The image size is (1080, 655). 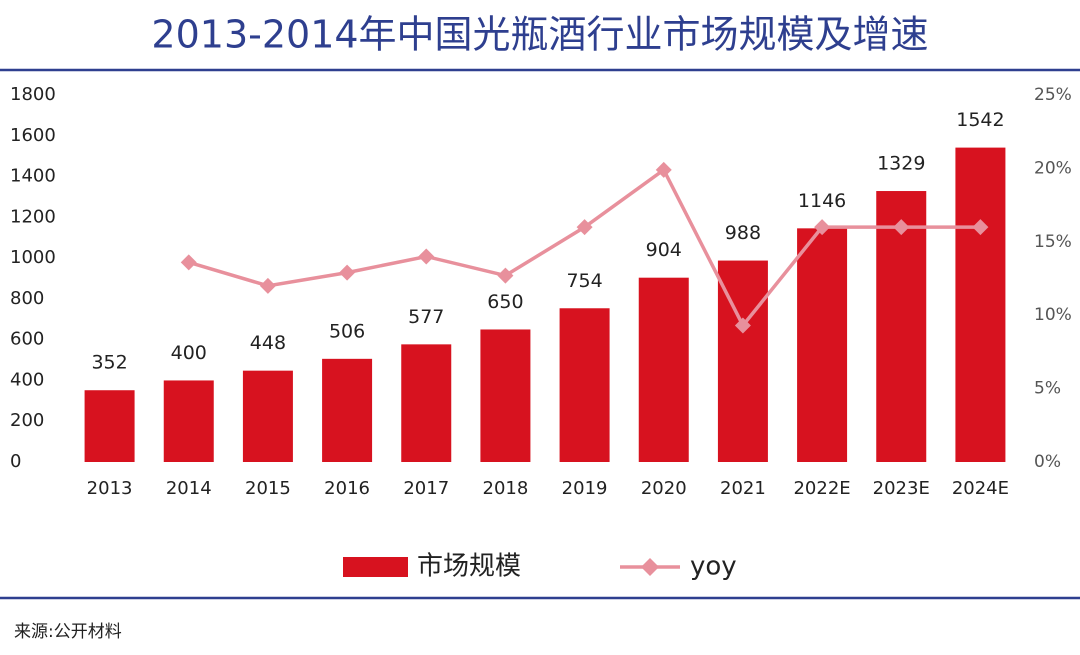 I want to click on data-label: 988, so click(x=743, y=233).